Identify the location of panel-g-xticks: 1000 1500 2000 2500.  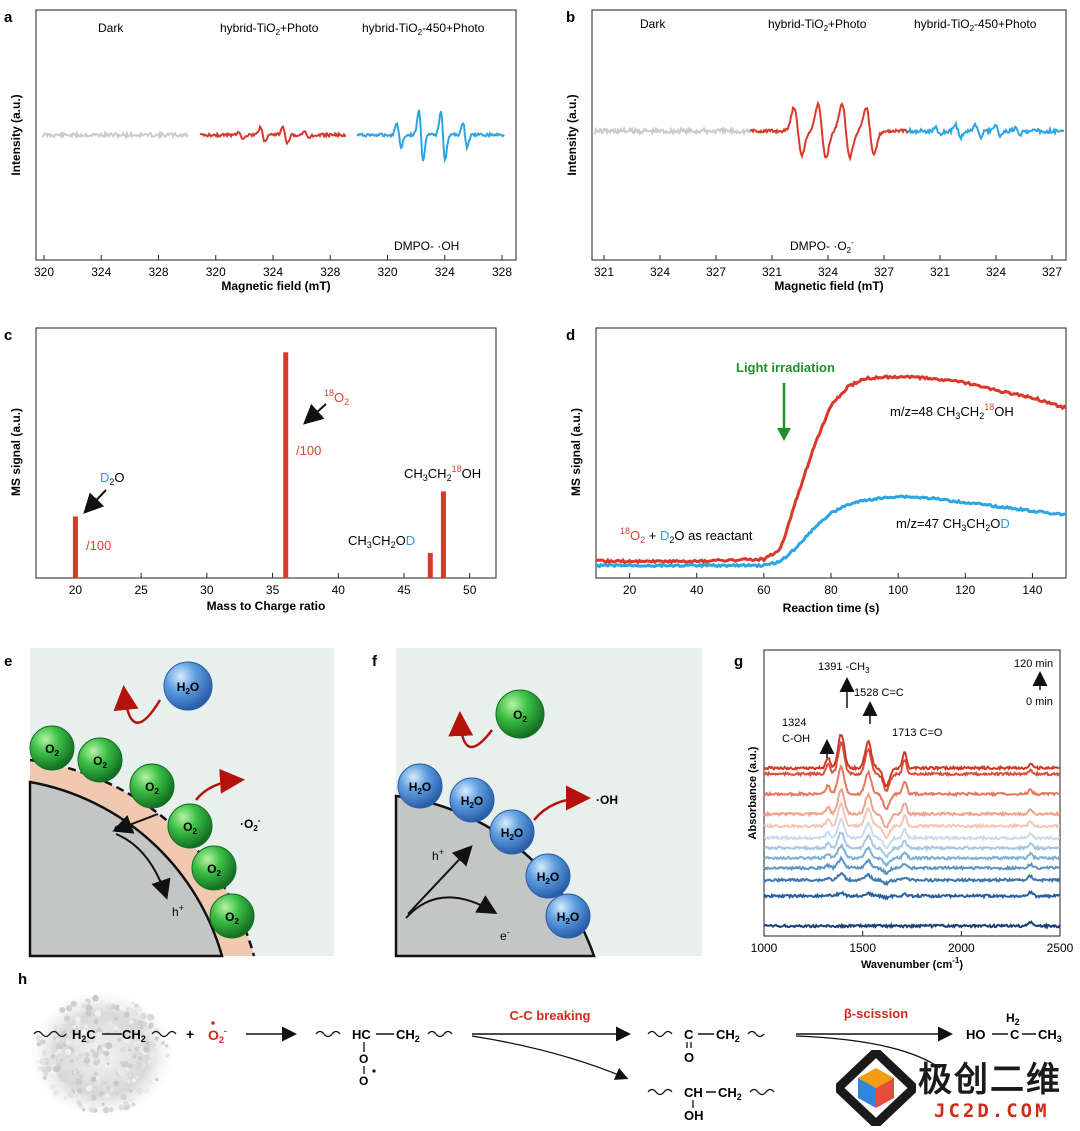
(912, 943).